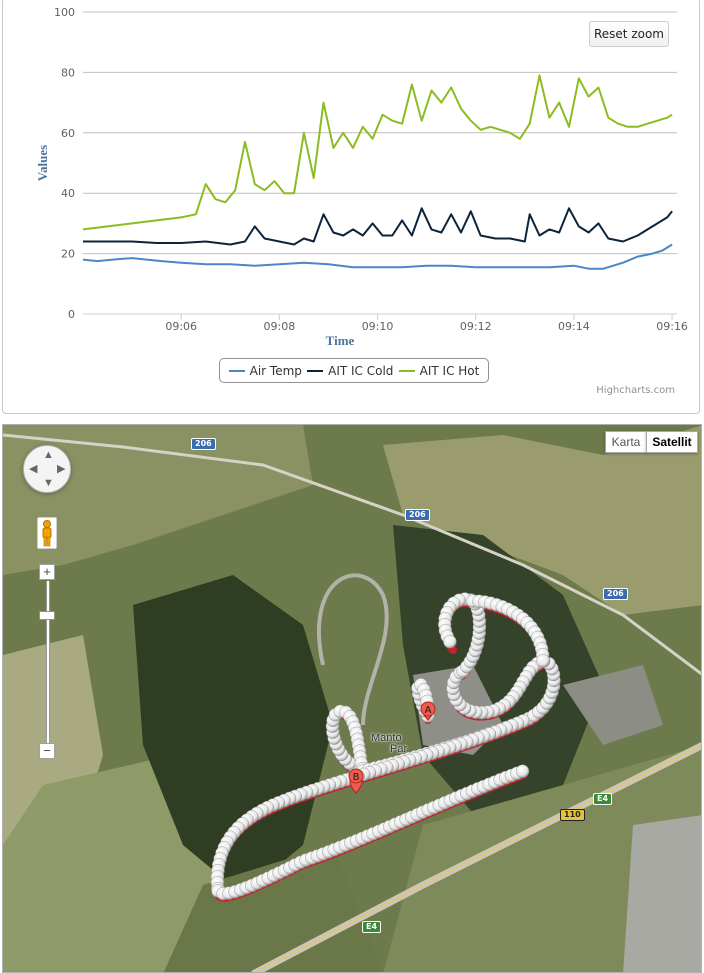 Image resolution: width=704 pixels, height=973 pixels. What do you see at coordinates (47, 572) in the screenshot?
I see `zoom-in-button: +` at bounding box center [47, 572].